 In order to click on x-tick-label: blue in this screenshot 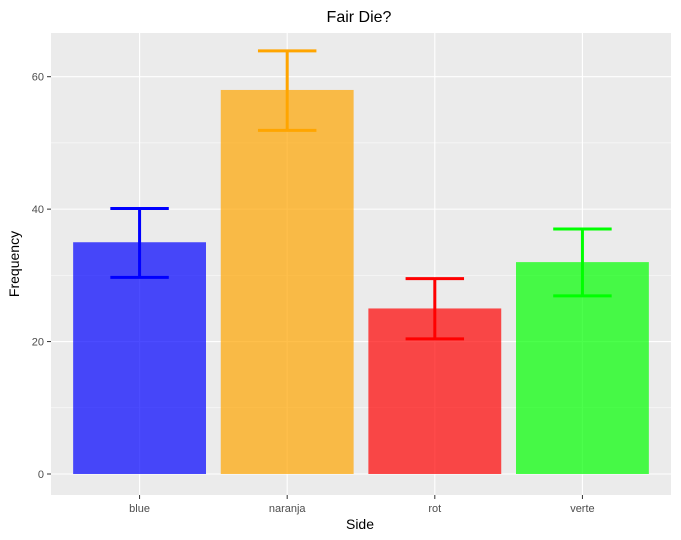, I will do `click(139, 509)`.